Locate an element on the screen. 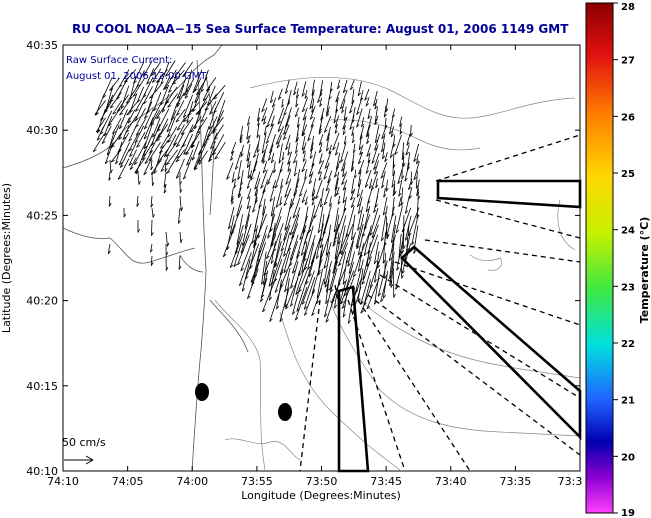 Image resolution: width=651 pixels, height=518 pixels. station-marker is located at coordinates (285, 412).